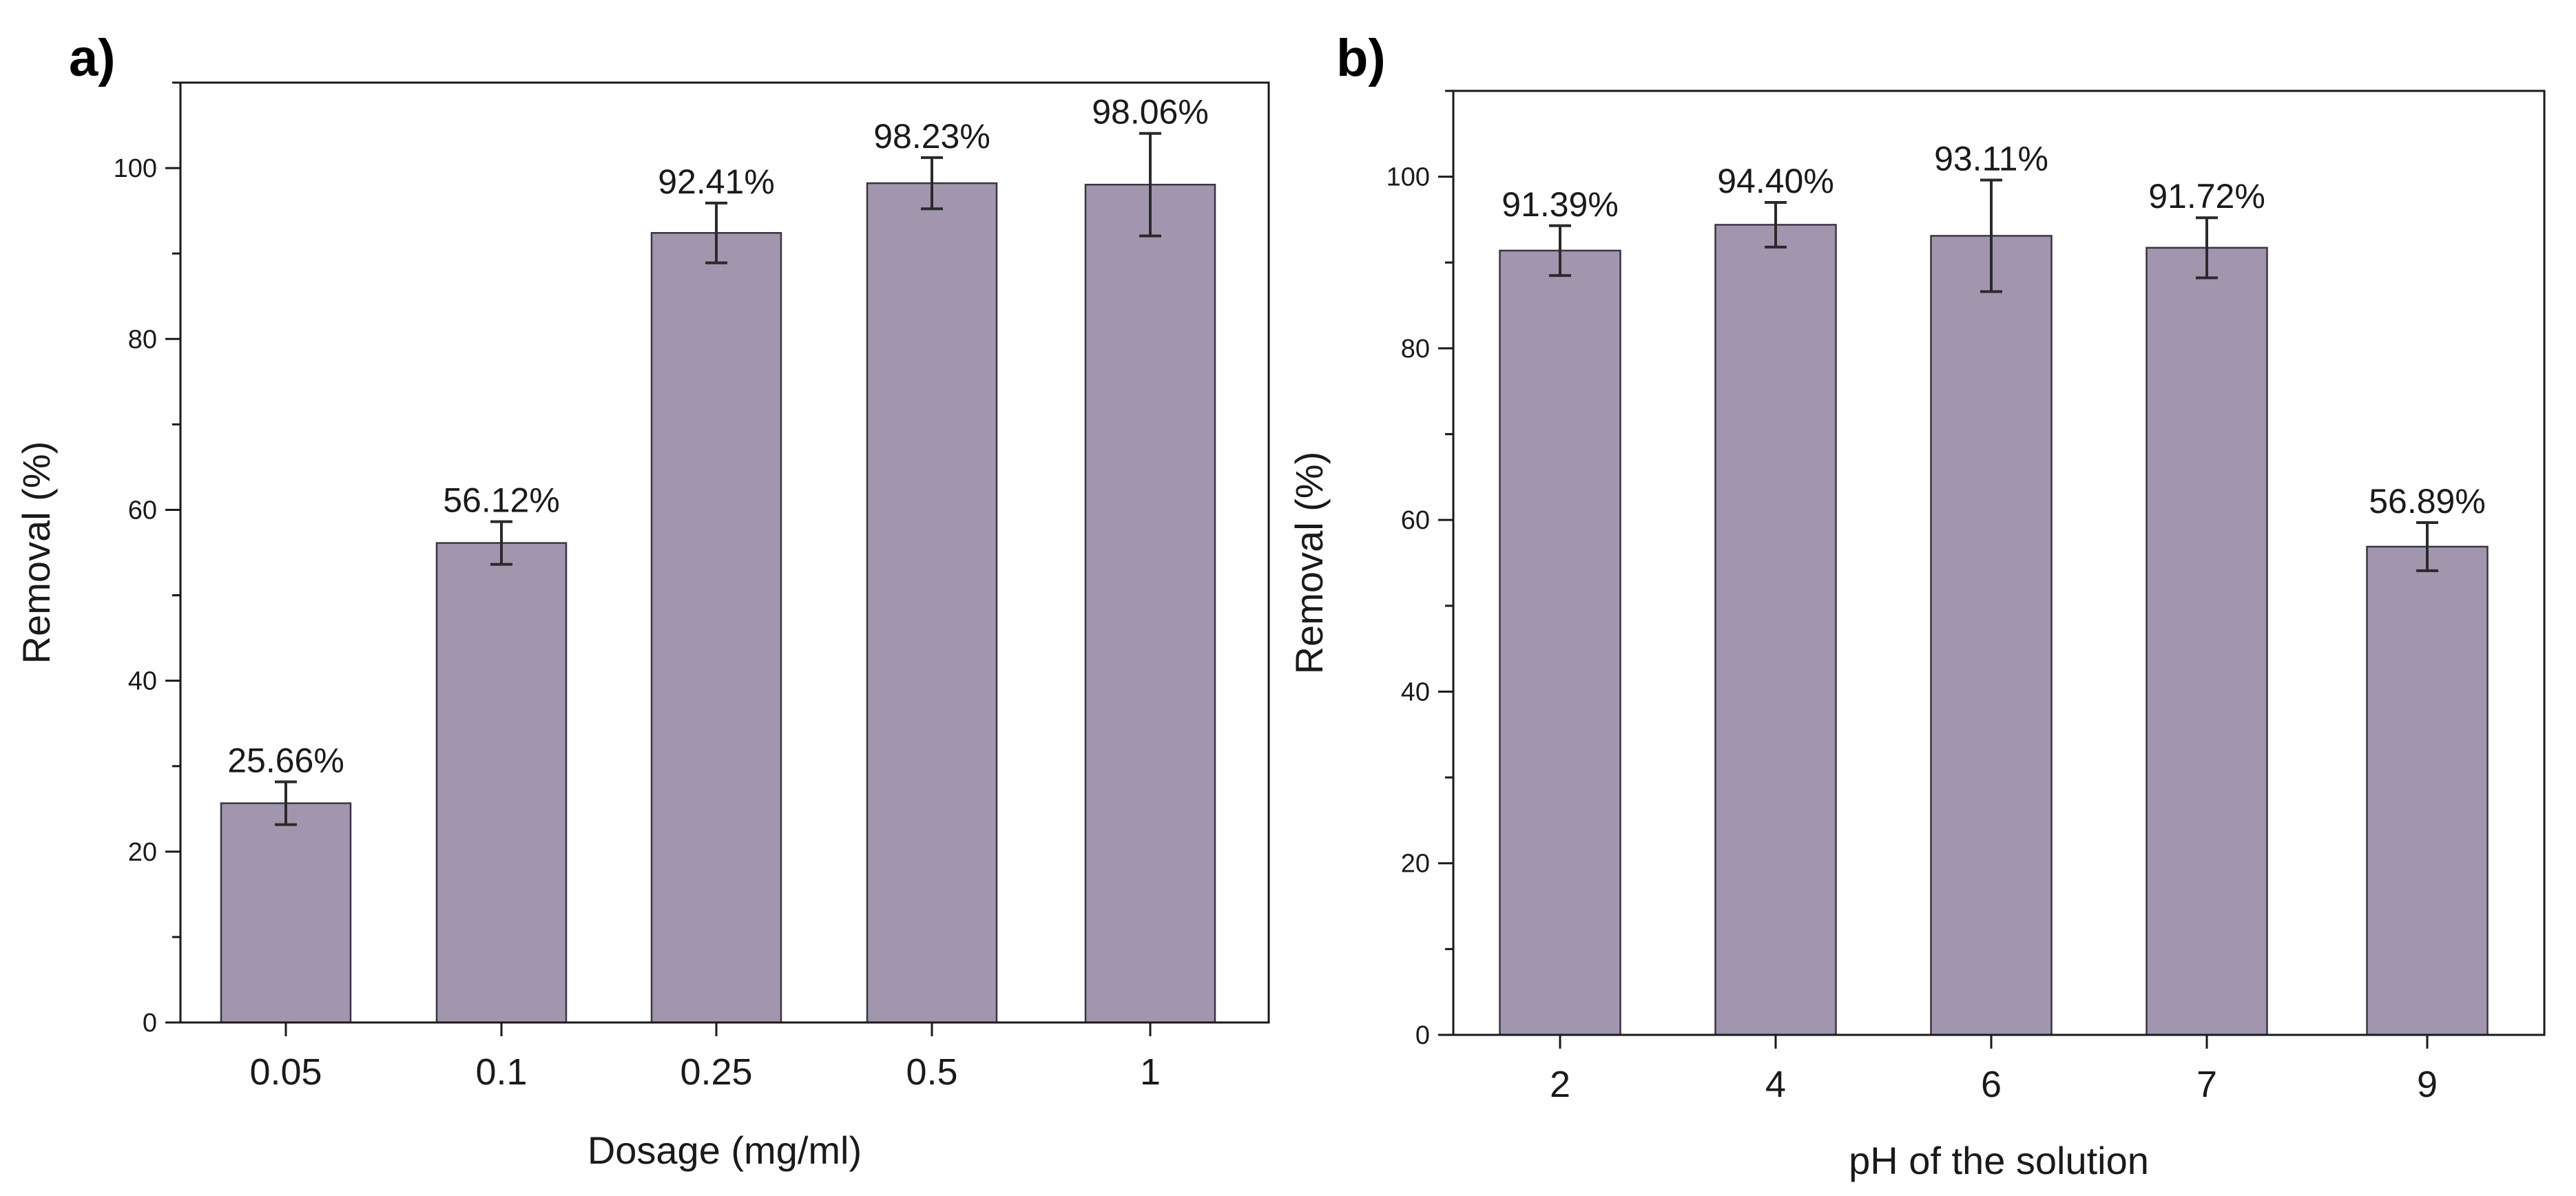  Describe the element at coordinates (931, 1072) in the screenshot. I see `x-tick-label-0.5: 0.5` at that location.